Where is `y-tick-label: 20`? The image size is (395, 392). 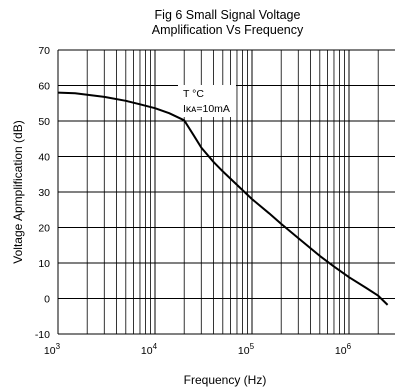
y-tick-label: 20 is located at coordinates (44, 229).